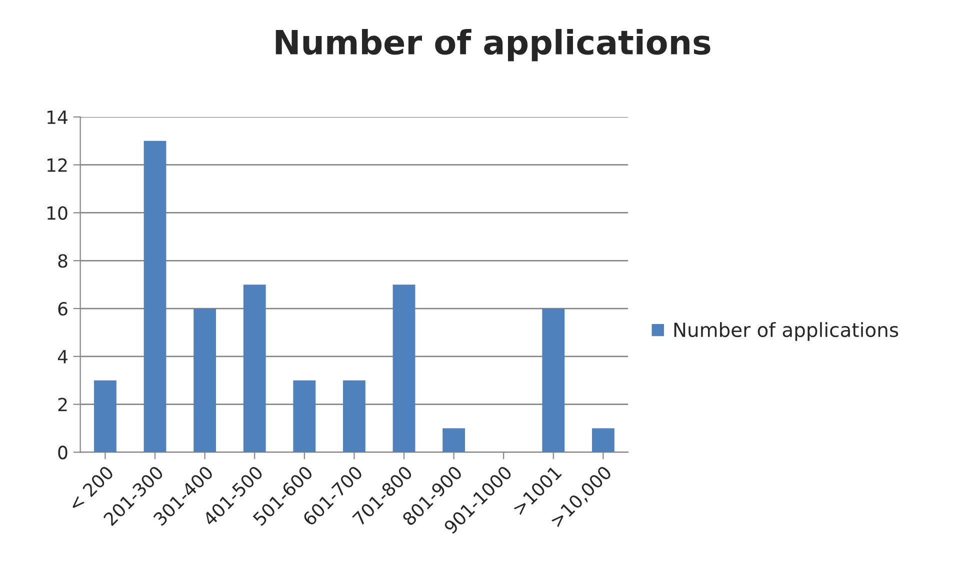 The width and height of the screenshot is (956, 579). What do you see at coordinates (63, 453) in the screenshot?
I see `y-tick-label: 0` at bounding box center [63, 453].